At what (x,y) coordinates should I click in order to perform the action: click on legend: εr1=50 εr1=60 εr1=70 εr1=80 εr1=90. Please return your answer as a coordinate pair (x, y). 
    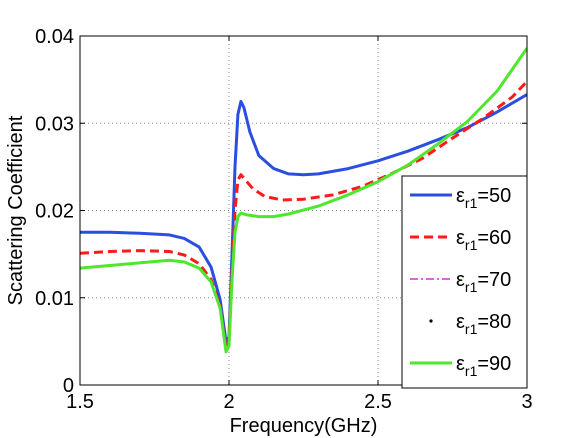
    Looking at the image, I should click on (464, 282).